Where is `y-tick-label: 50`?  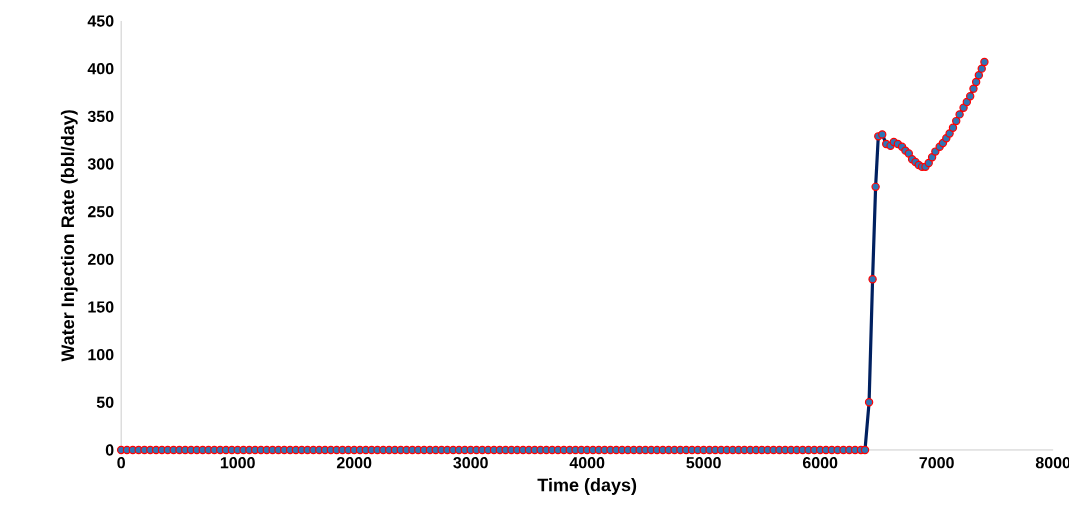 y-tick-label: 50 is located at coordinates (105, 402).